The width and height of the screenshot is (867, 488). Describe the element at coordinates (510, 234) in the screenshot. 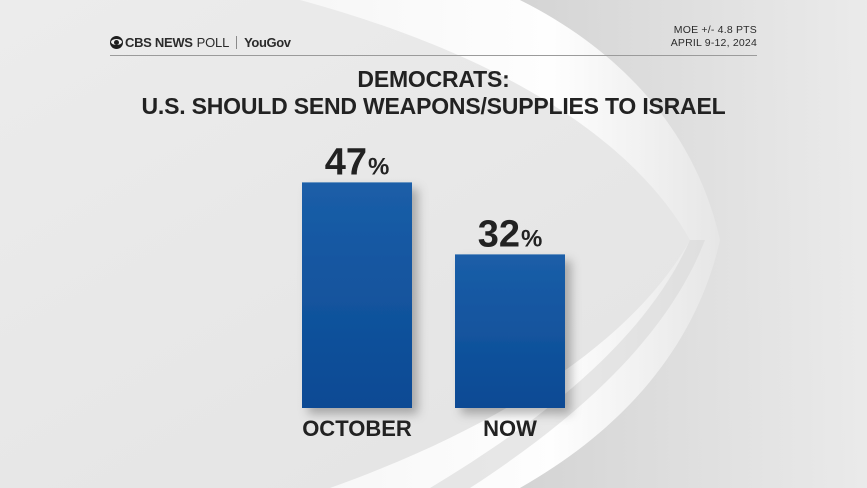

I see `data-label-now: 32%` at that location.